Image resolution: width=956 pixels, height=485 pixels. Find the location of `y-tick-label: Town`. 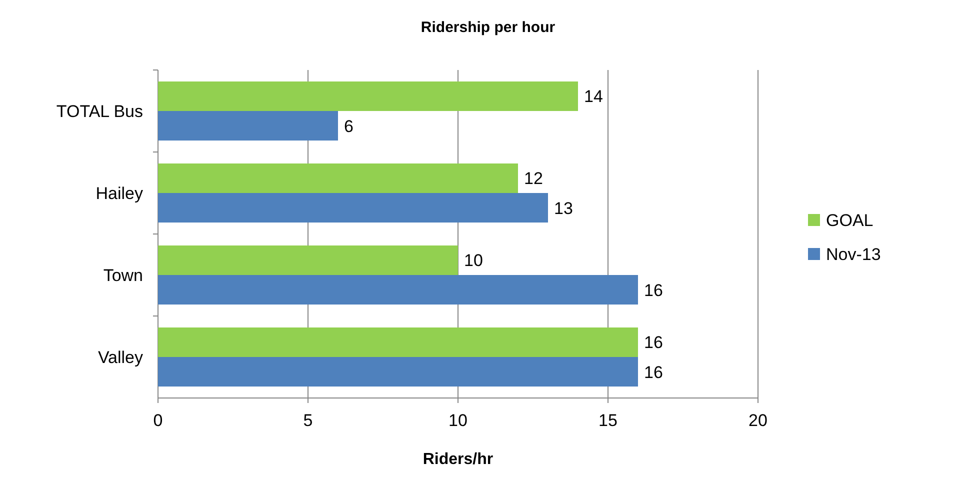

y-tick-label: Town is located at coordinates (123, 275).